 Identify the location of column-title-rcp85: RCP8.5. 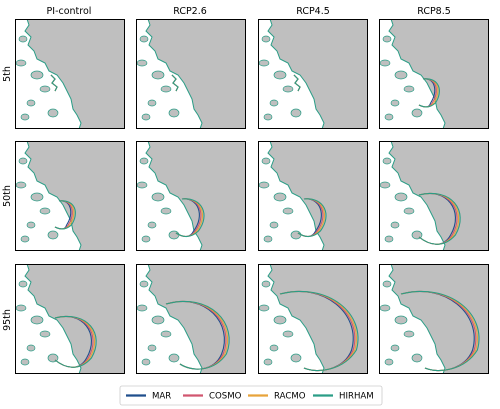
(434, 11).